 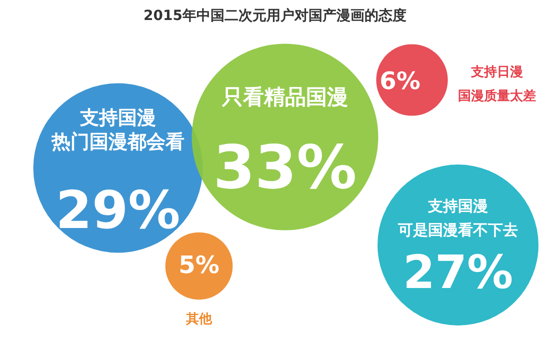 I want to click on data-label: 6%, so click(x=400, y=81).